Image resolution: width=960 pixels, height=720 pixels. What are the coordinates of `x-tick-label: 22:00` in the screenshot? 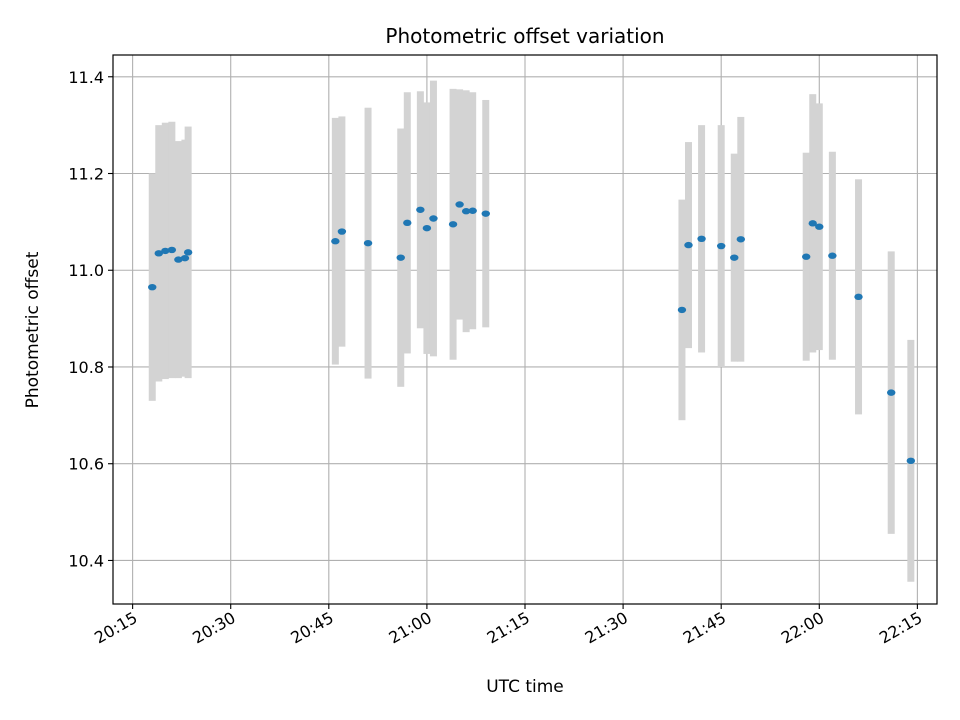 It's located at (802, 628).